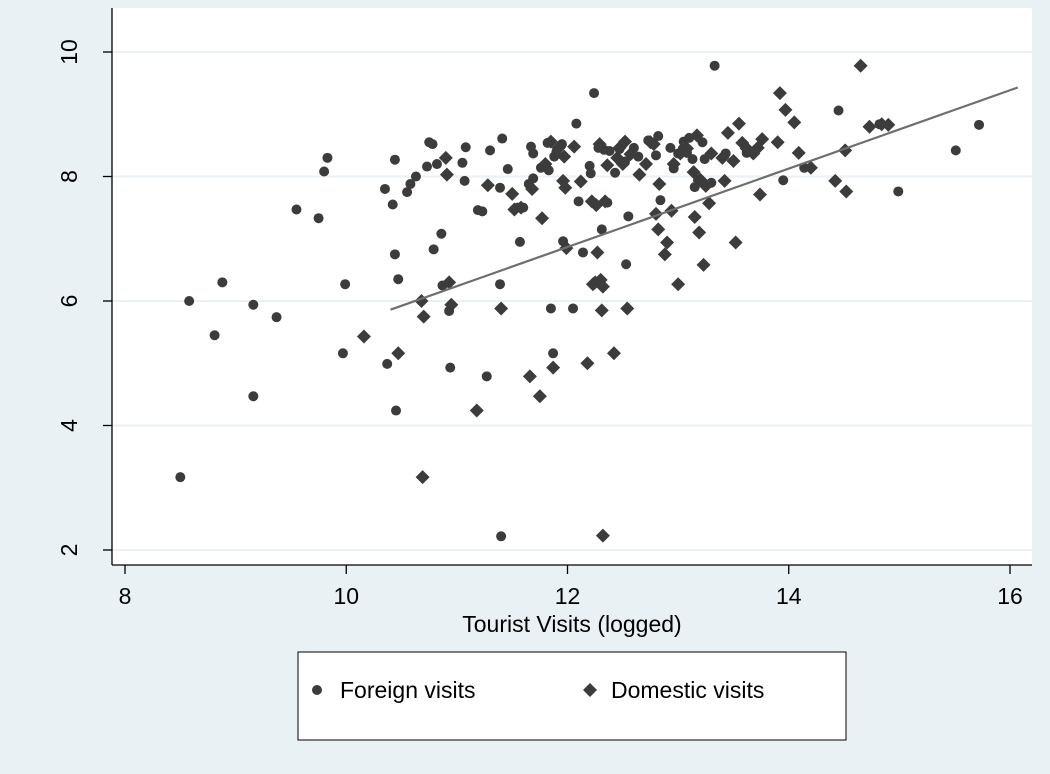  What do you see at coordinates (125, 596) in the screenshot?
I see `x-tick-label: 8` at bounding box center [125, 596].